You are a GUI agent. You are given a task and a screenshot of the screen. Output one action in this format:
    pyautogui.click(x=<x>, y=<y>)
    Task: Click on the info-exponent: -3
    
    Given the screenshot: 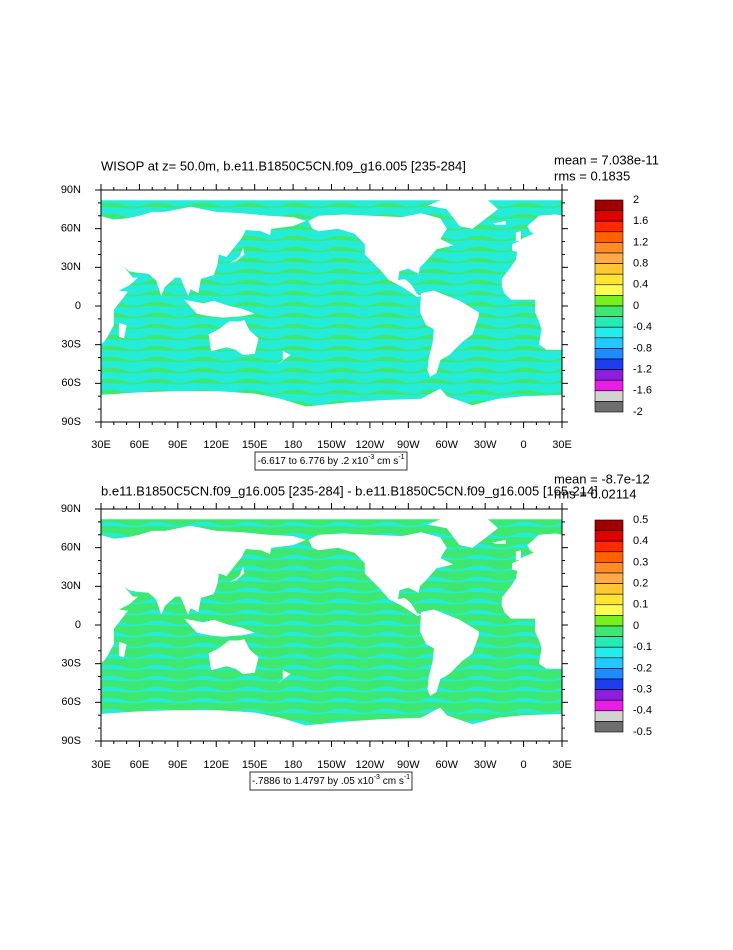 What is the action you would take?
    pyautogui.click(x=377, y=777)
    